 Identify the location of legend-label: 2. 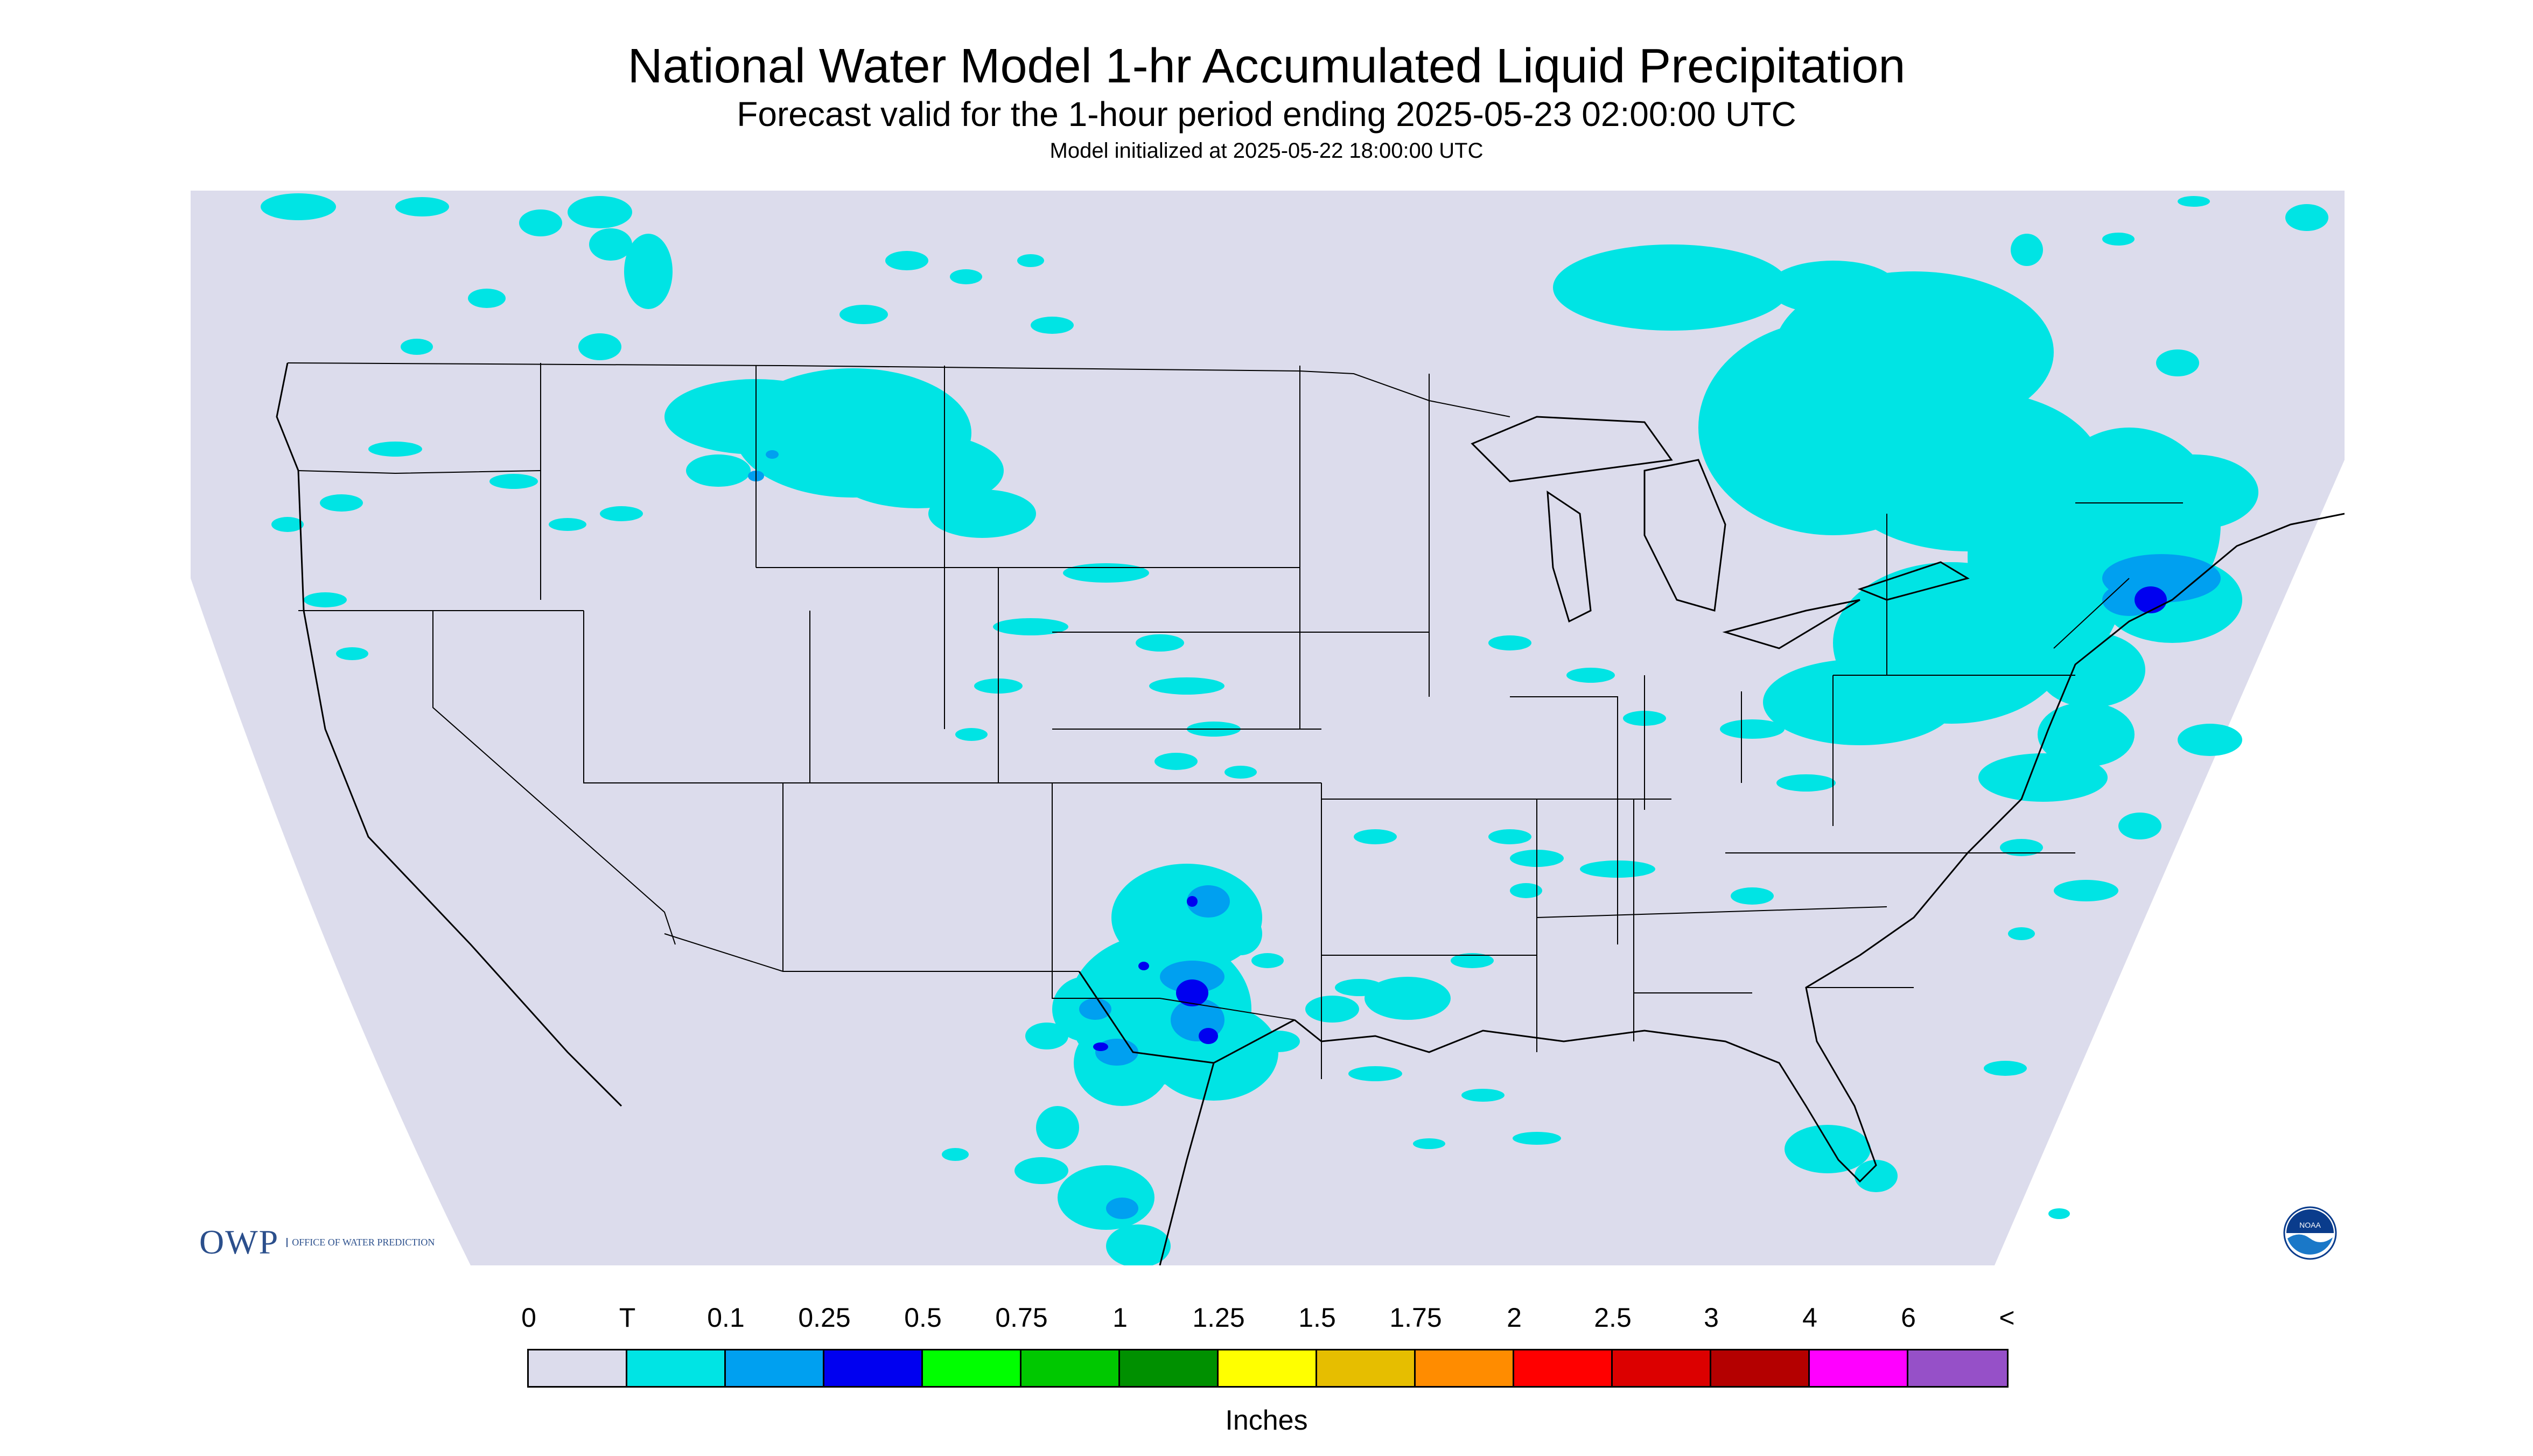
(1515, 1318).